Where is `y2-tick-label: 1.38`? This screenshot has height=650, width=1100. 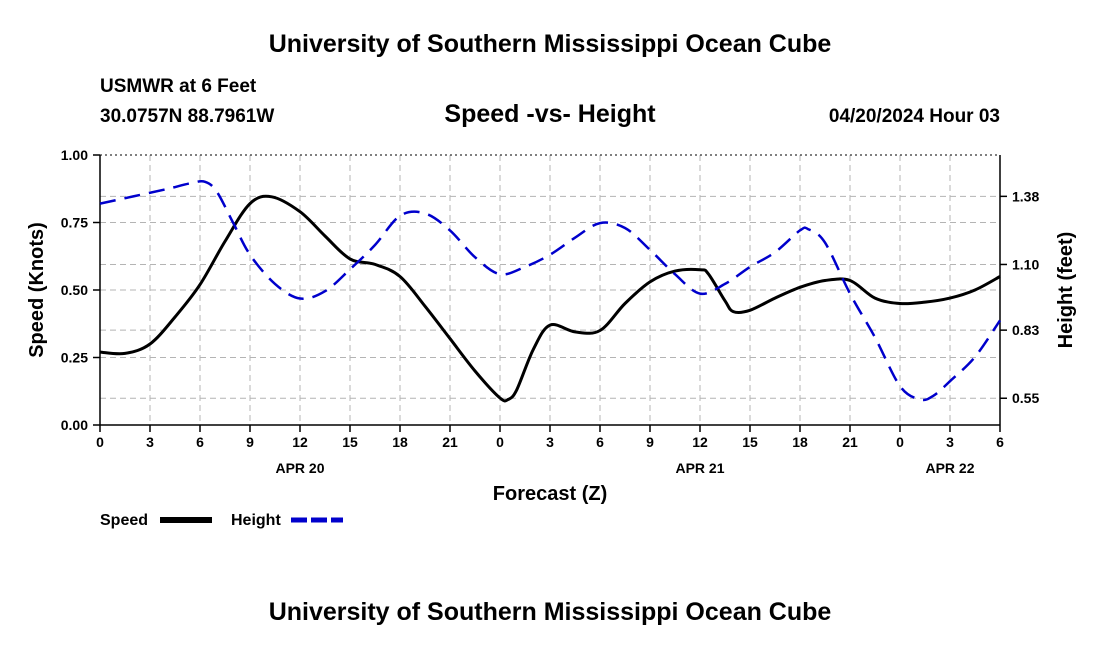
y2-tick-label: 1.38 is located at coordinates (1025, 196).